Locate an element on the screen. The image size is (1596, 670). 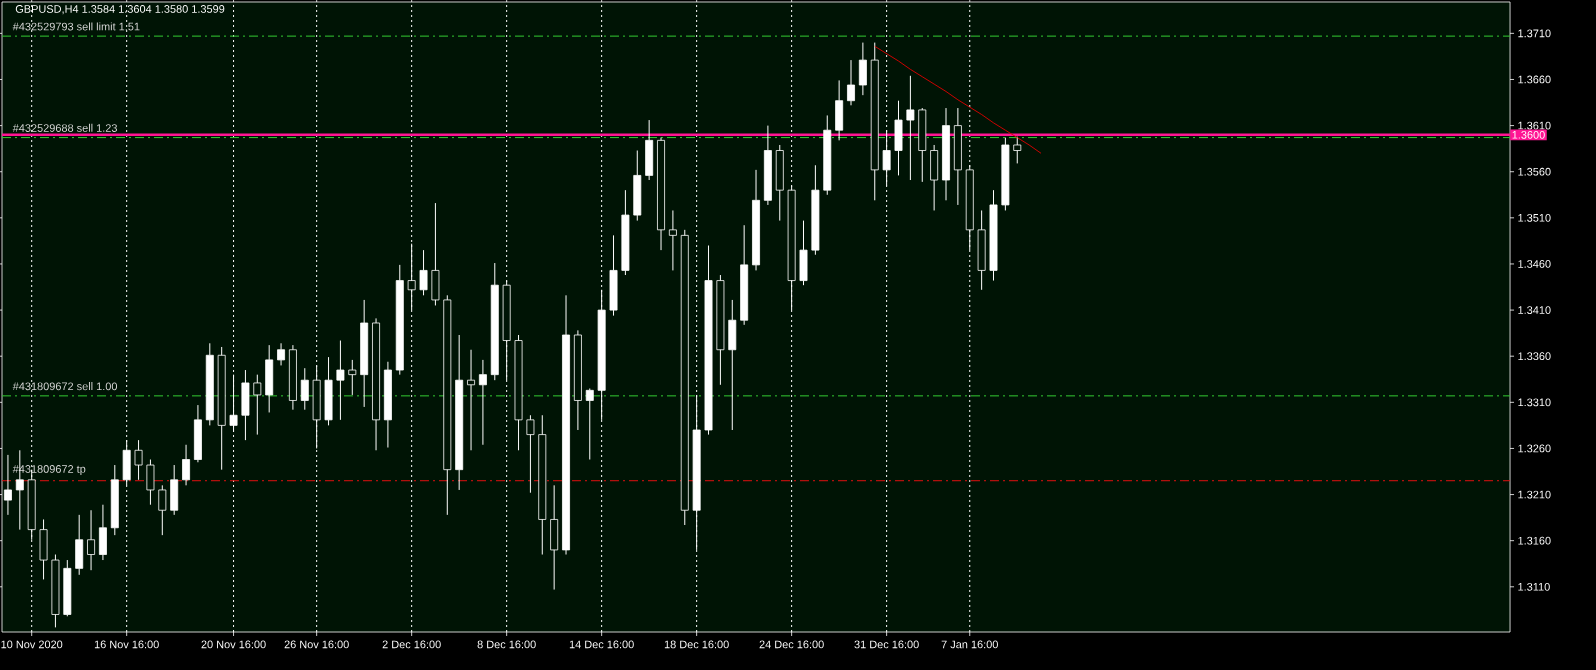
y-tick-label: 1.3360 is located at coordinates (1534, 356).